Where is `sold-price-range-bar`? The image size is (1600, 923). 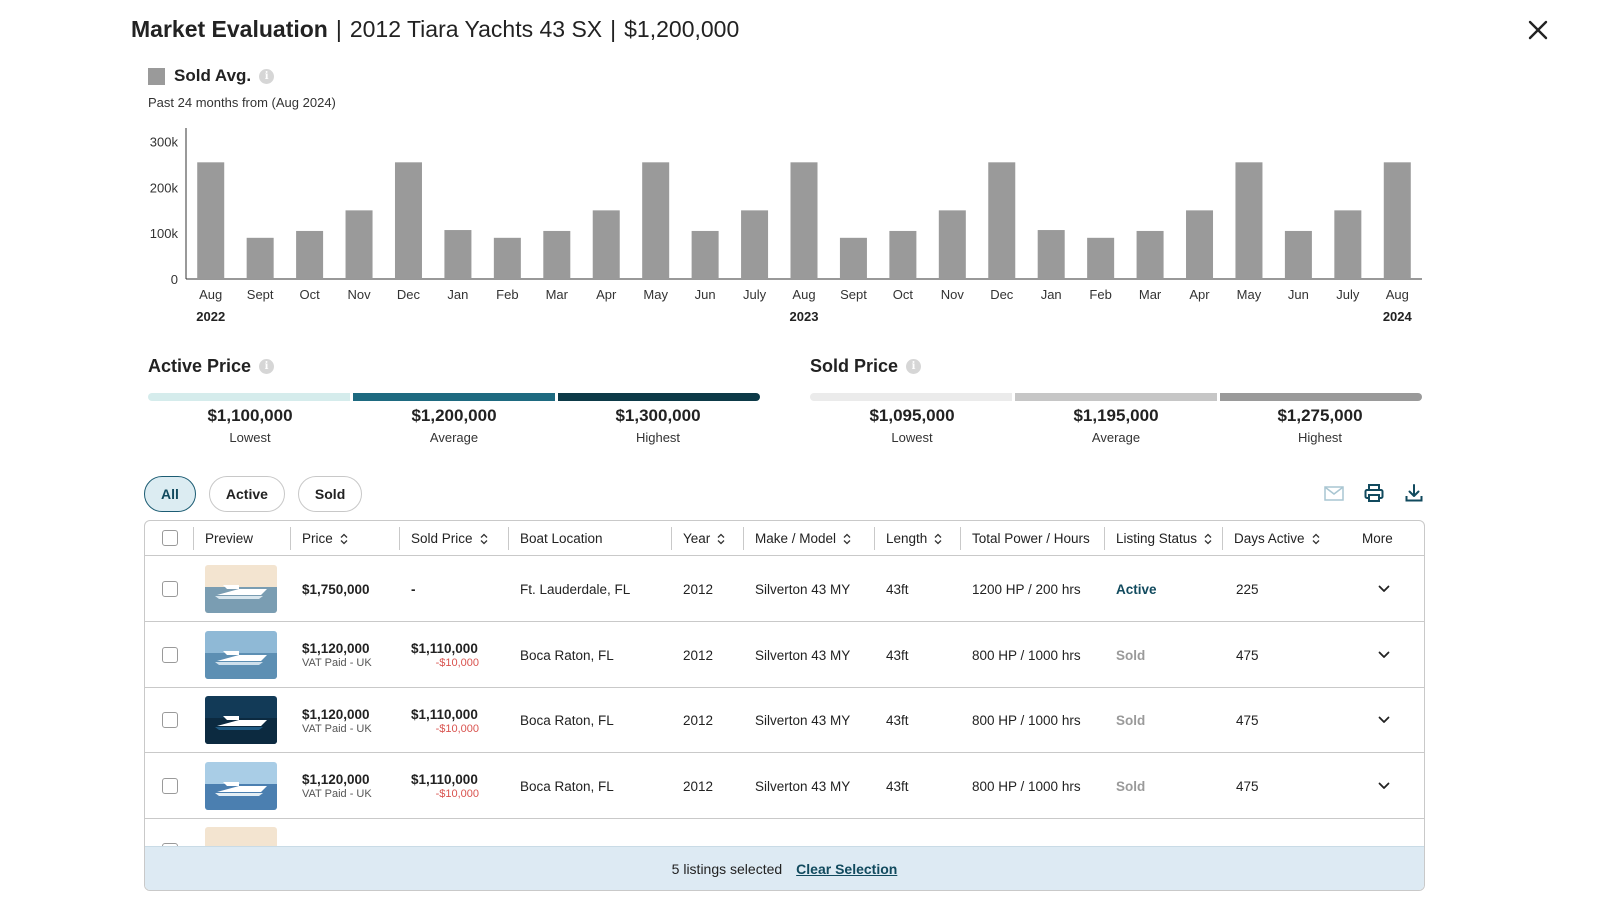
sold-price-range-bar is located at coordinates (1116, 397).